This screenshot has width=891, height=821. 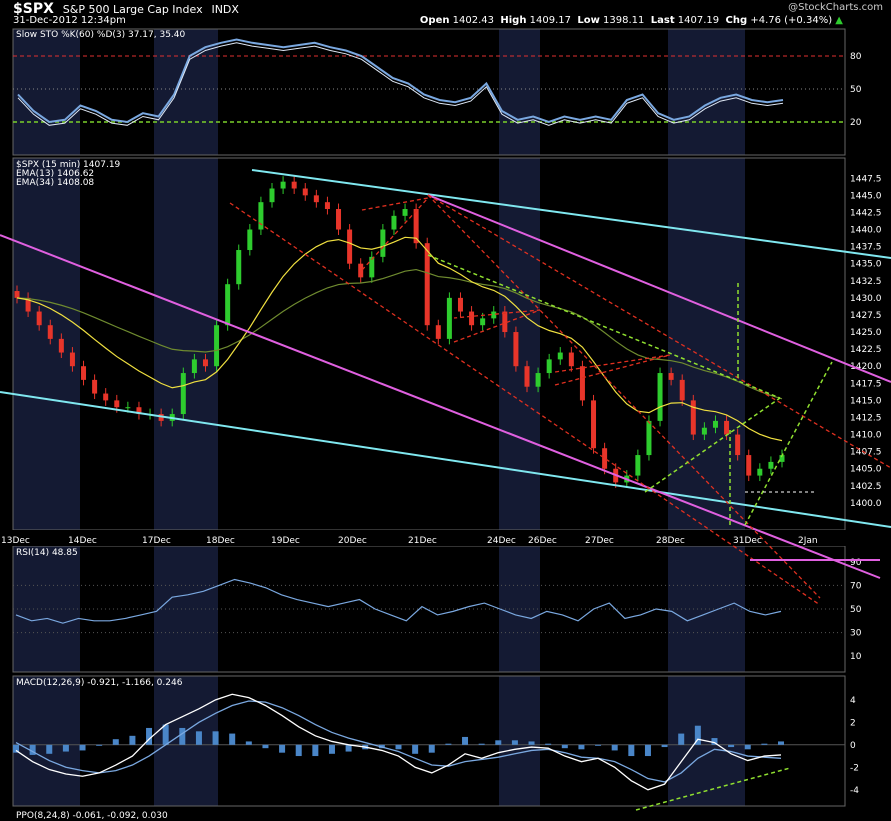 What do you see at coordinates (856, 563) in the screenshot?
I see `rsi-tick-label: 90` at bounding box center [856, 563].